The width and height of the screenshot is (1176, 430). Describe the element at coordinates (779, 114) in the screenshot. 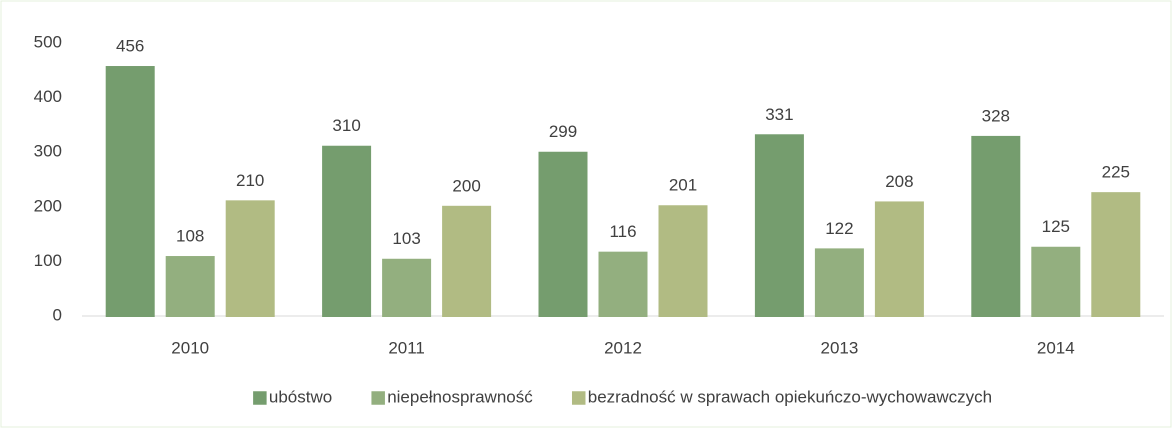

I see `value-label: 331` at that location.